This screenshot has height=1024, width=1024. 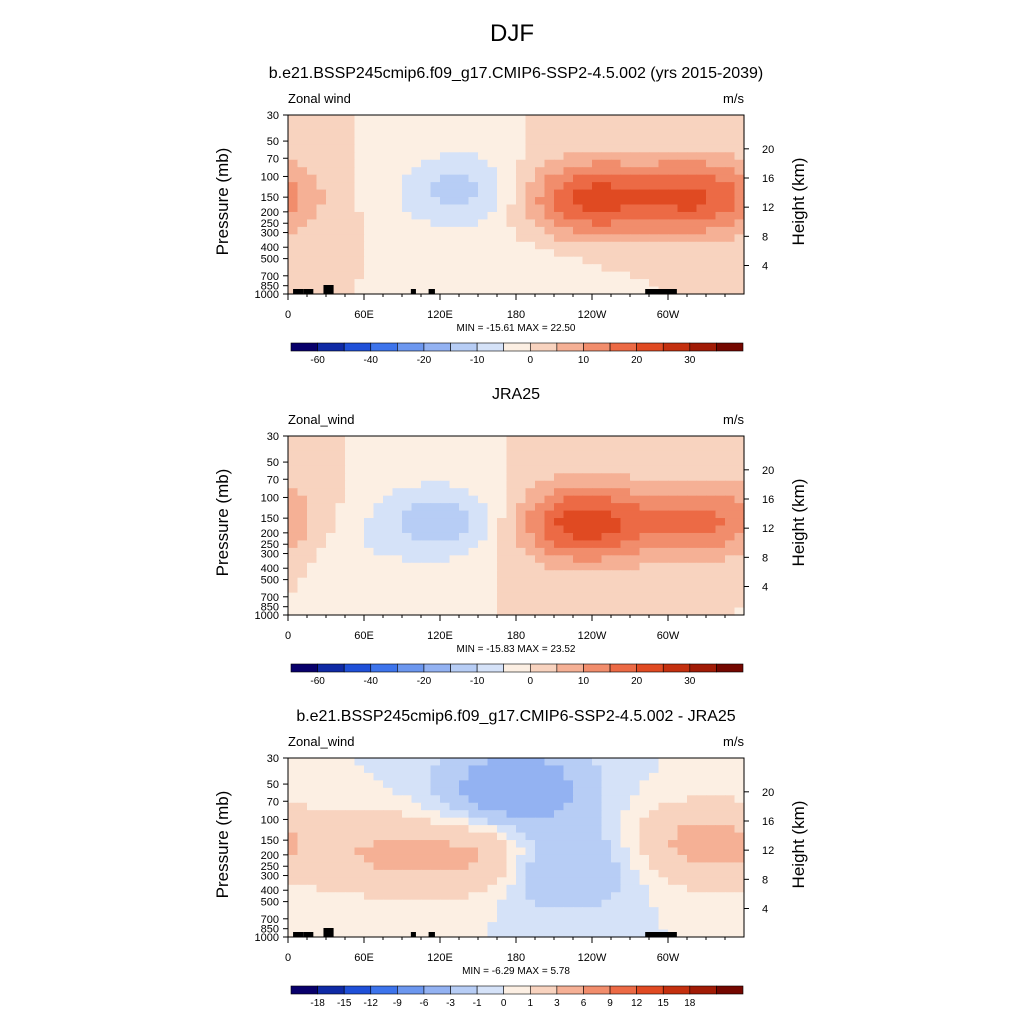 I want to click on y-right-tick-label: 16, so click(x=768, y=179).